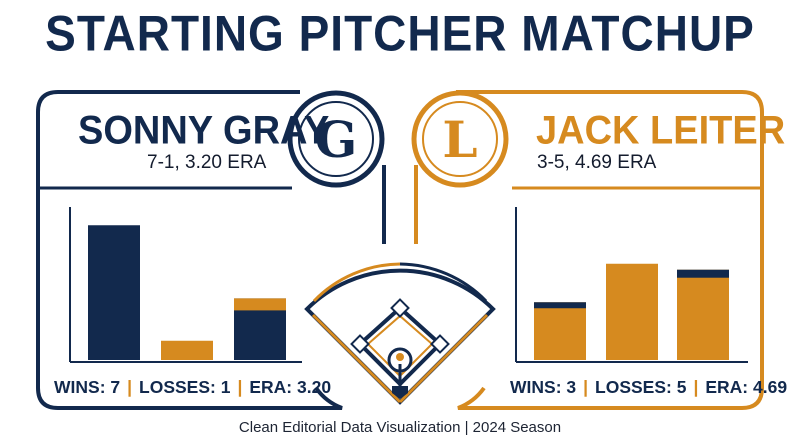 Image resolution: width=800 pixels, height=447 pixels. Describe the element at coordinates (703, 314) in the screenshot. I see `leiter-bar-era` at that location.